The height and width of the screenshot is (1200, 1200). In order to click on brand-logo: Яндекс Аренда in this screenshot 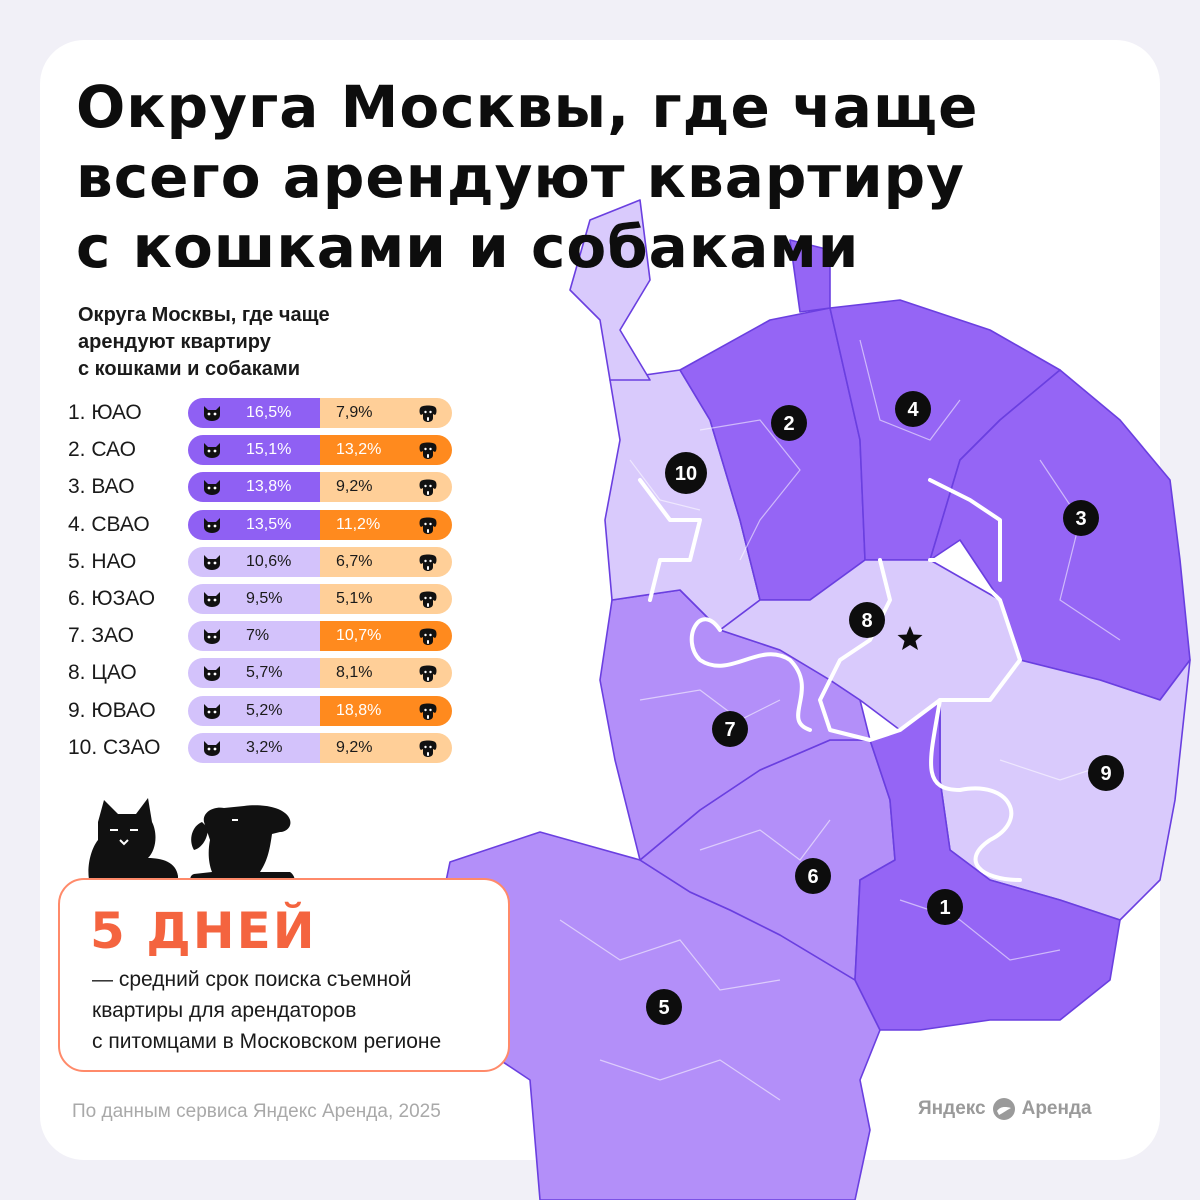, I will do `click(1005, 1109)`.